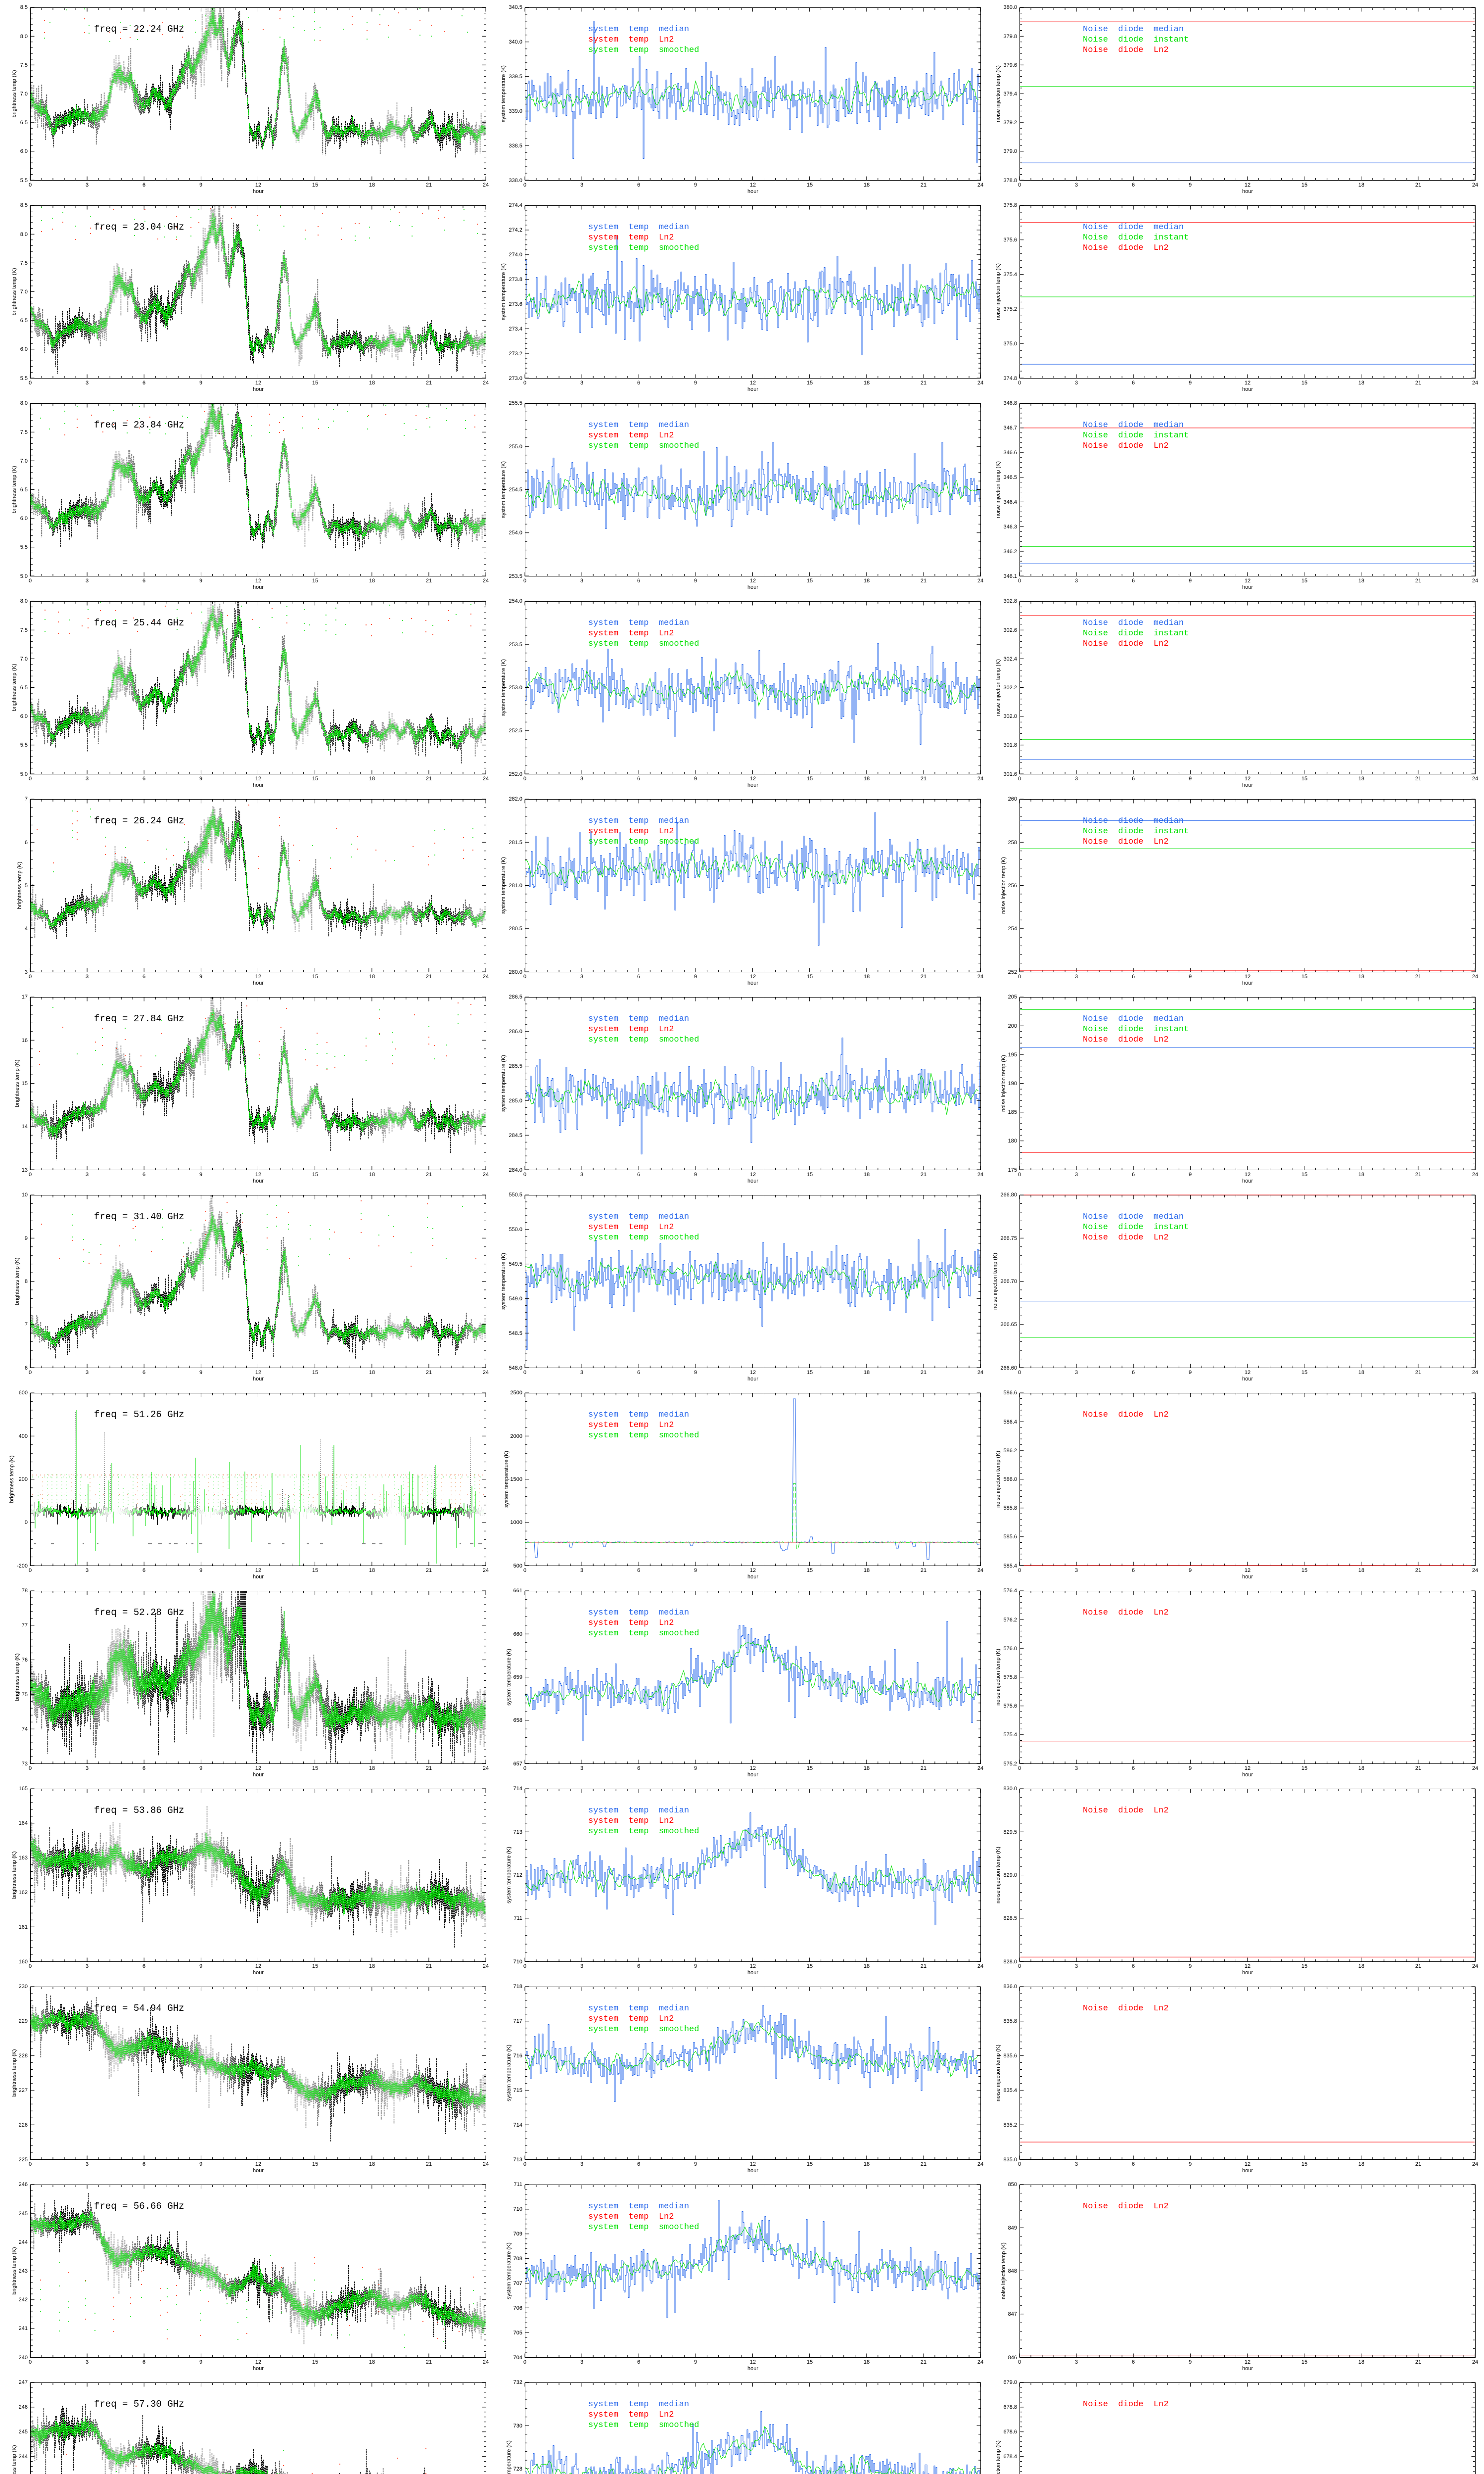 The width and height of the screenshot is (1484, 2474). What do you see at coordinates (516, 1479) in the screenshot?
I see `svg-text: 1500` at bounding box center [516, 1479].